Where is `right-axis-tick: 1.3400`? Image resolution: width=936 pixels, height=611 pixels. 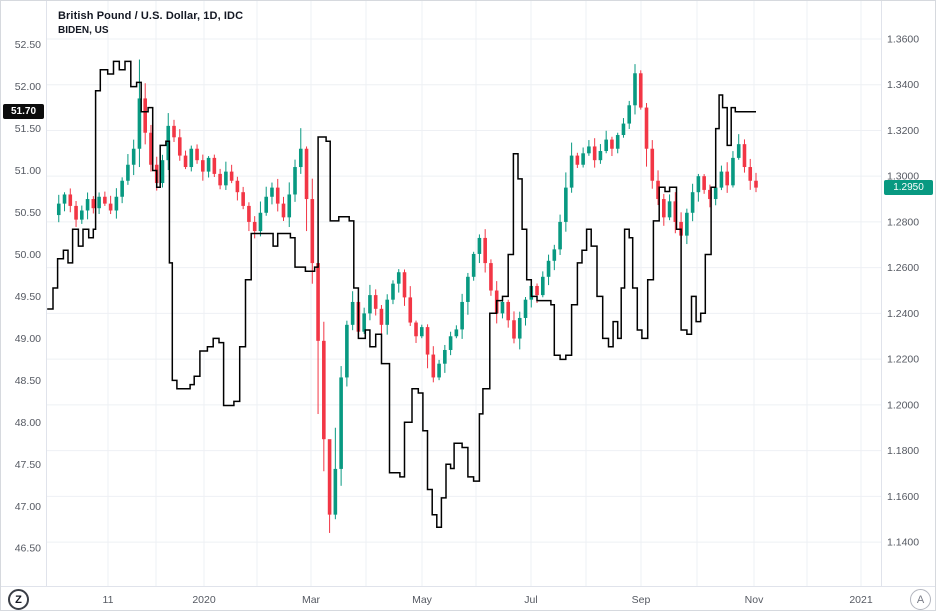
right-axis-tick: 1.3400 is located at coordinates (903, 85).